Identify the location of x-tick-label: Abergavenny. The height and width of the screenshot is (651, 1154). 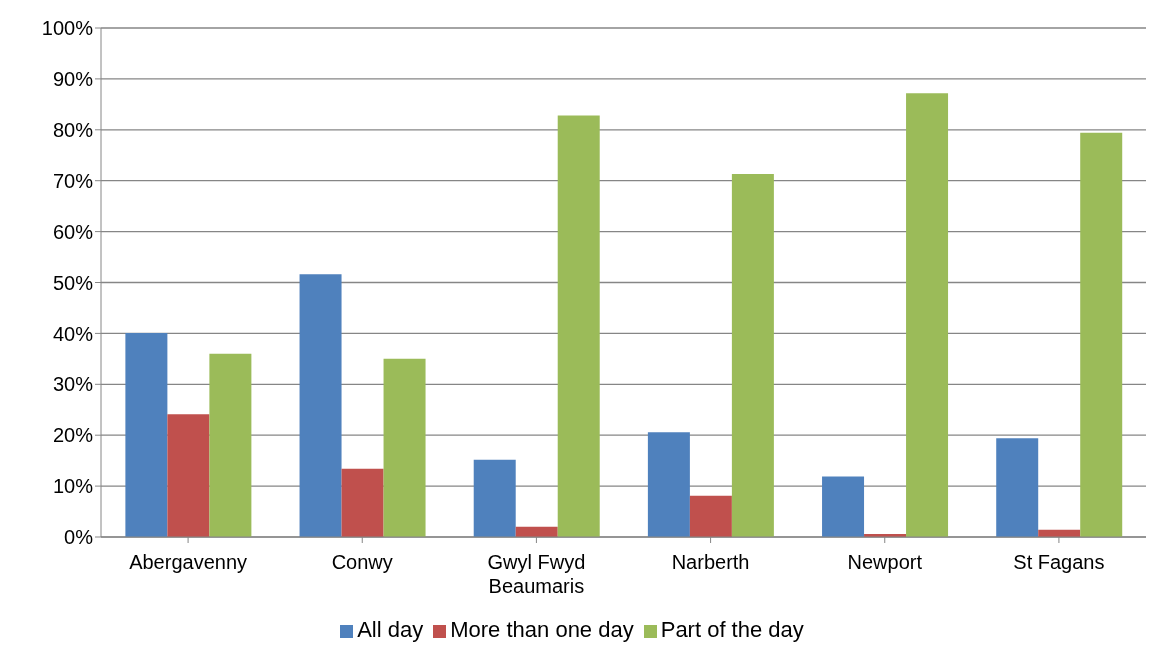
(188, 562).